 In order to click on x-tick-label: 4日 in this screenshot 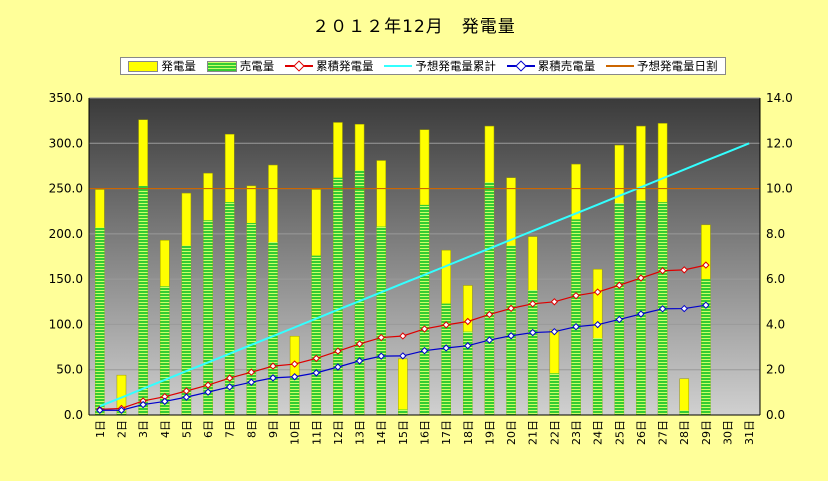, I will do `click(165, 429)`.